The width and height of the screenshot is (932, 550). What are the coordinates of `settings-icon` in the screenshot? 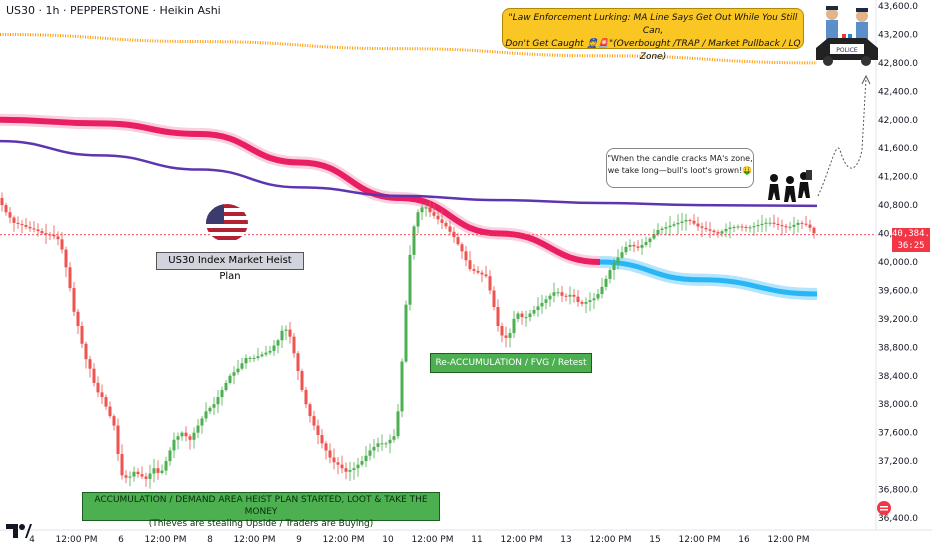 It's located at (884, 508).